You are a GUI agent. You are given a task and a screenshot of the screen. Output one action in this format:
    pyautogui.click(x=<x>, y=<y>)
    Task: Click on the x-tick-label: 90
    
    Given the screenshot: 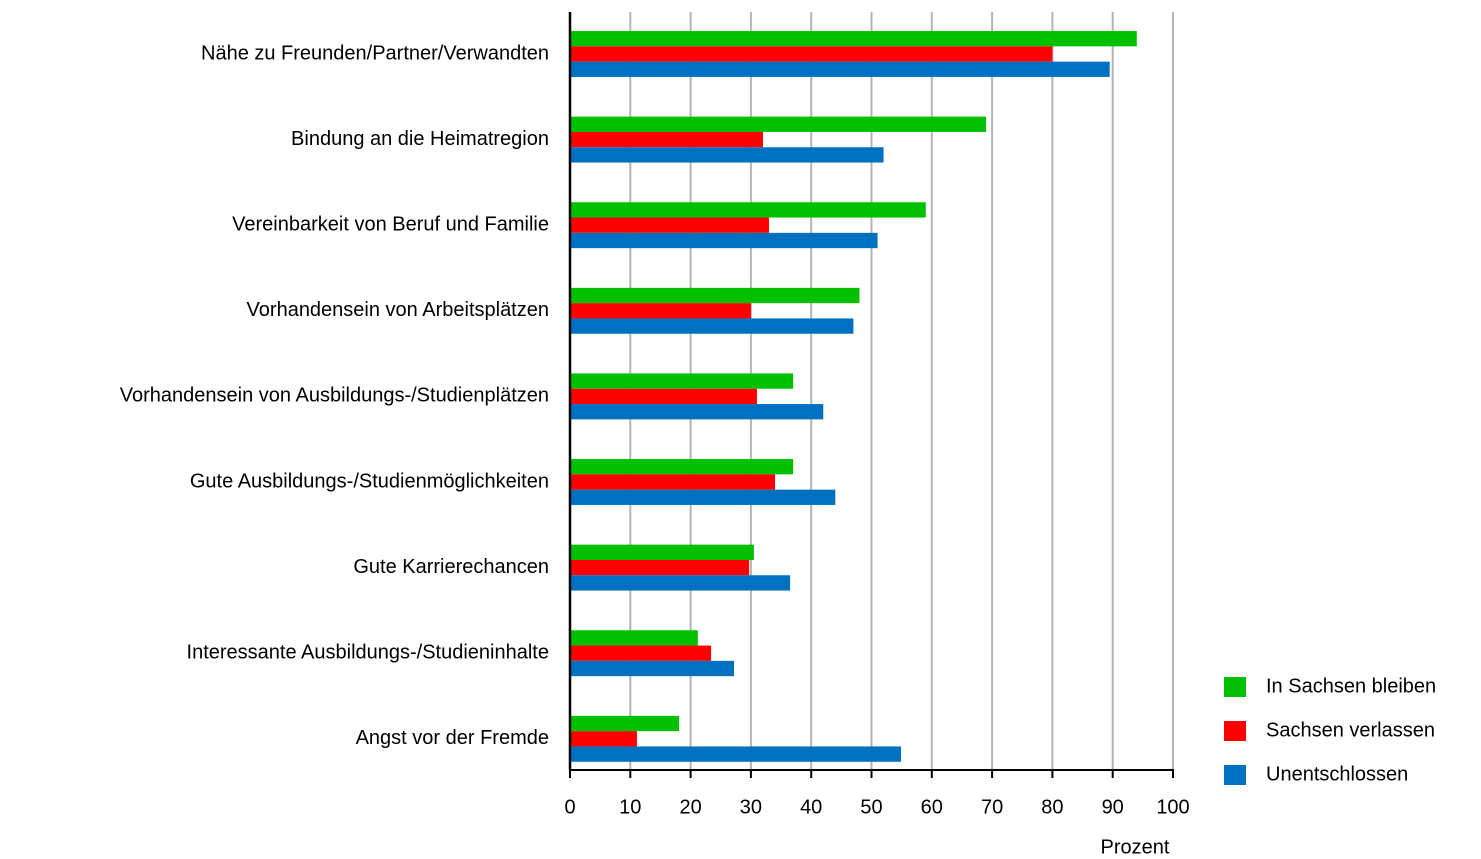 What is the action you would take?
    pyautogui.click(x=1113, y=807)
    